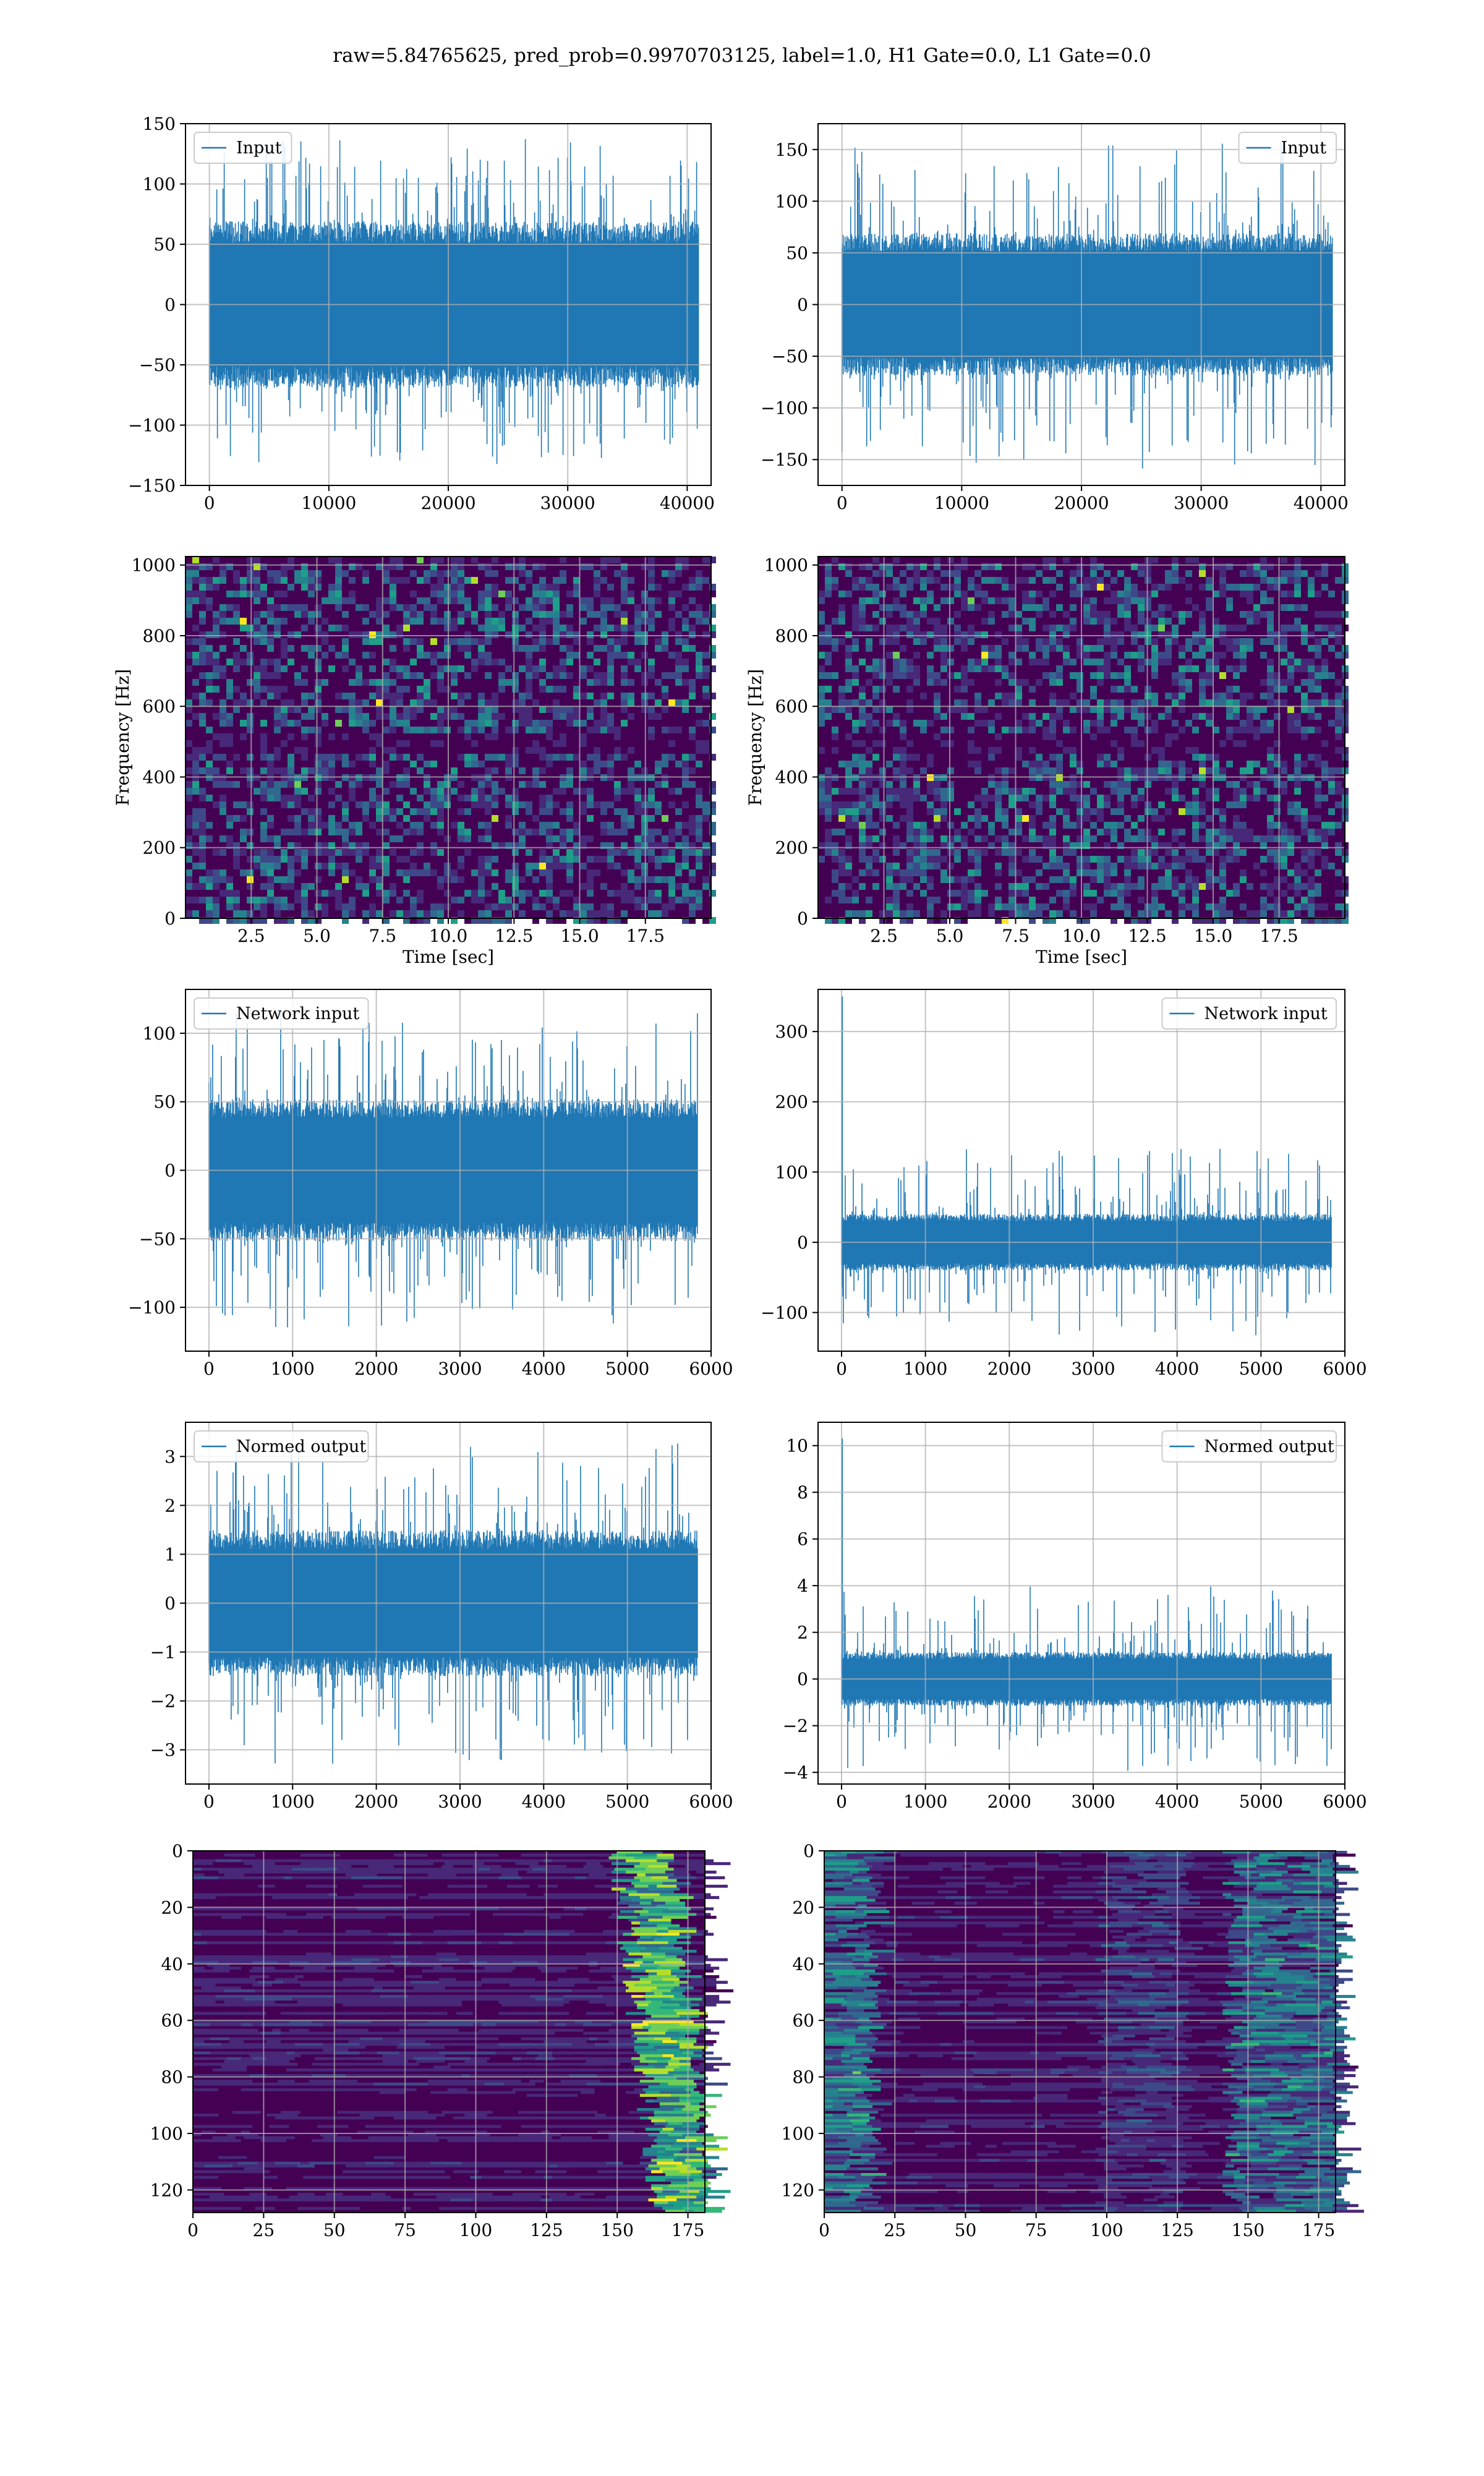  Describe the element at coordinates (448, 957) in the screenshot. I see `x-axis-label: Time [sec]` at that location.